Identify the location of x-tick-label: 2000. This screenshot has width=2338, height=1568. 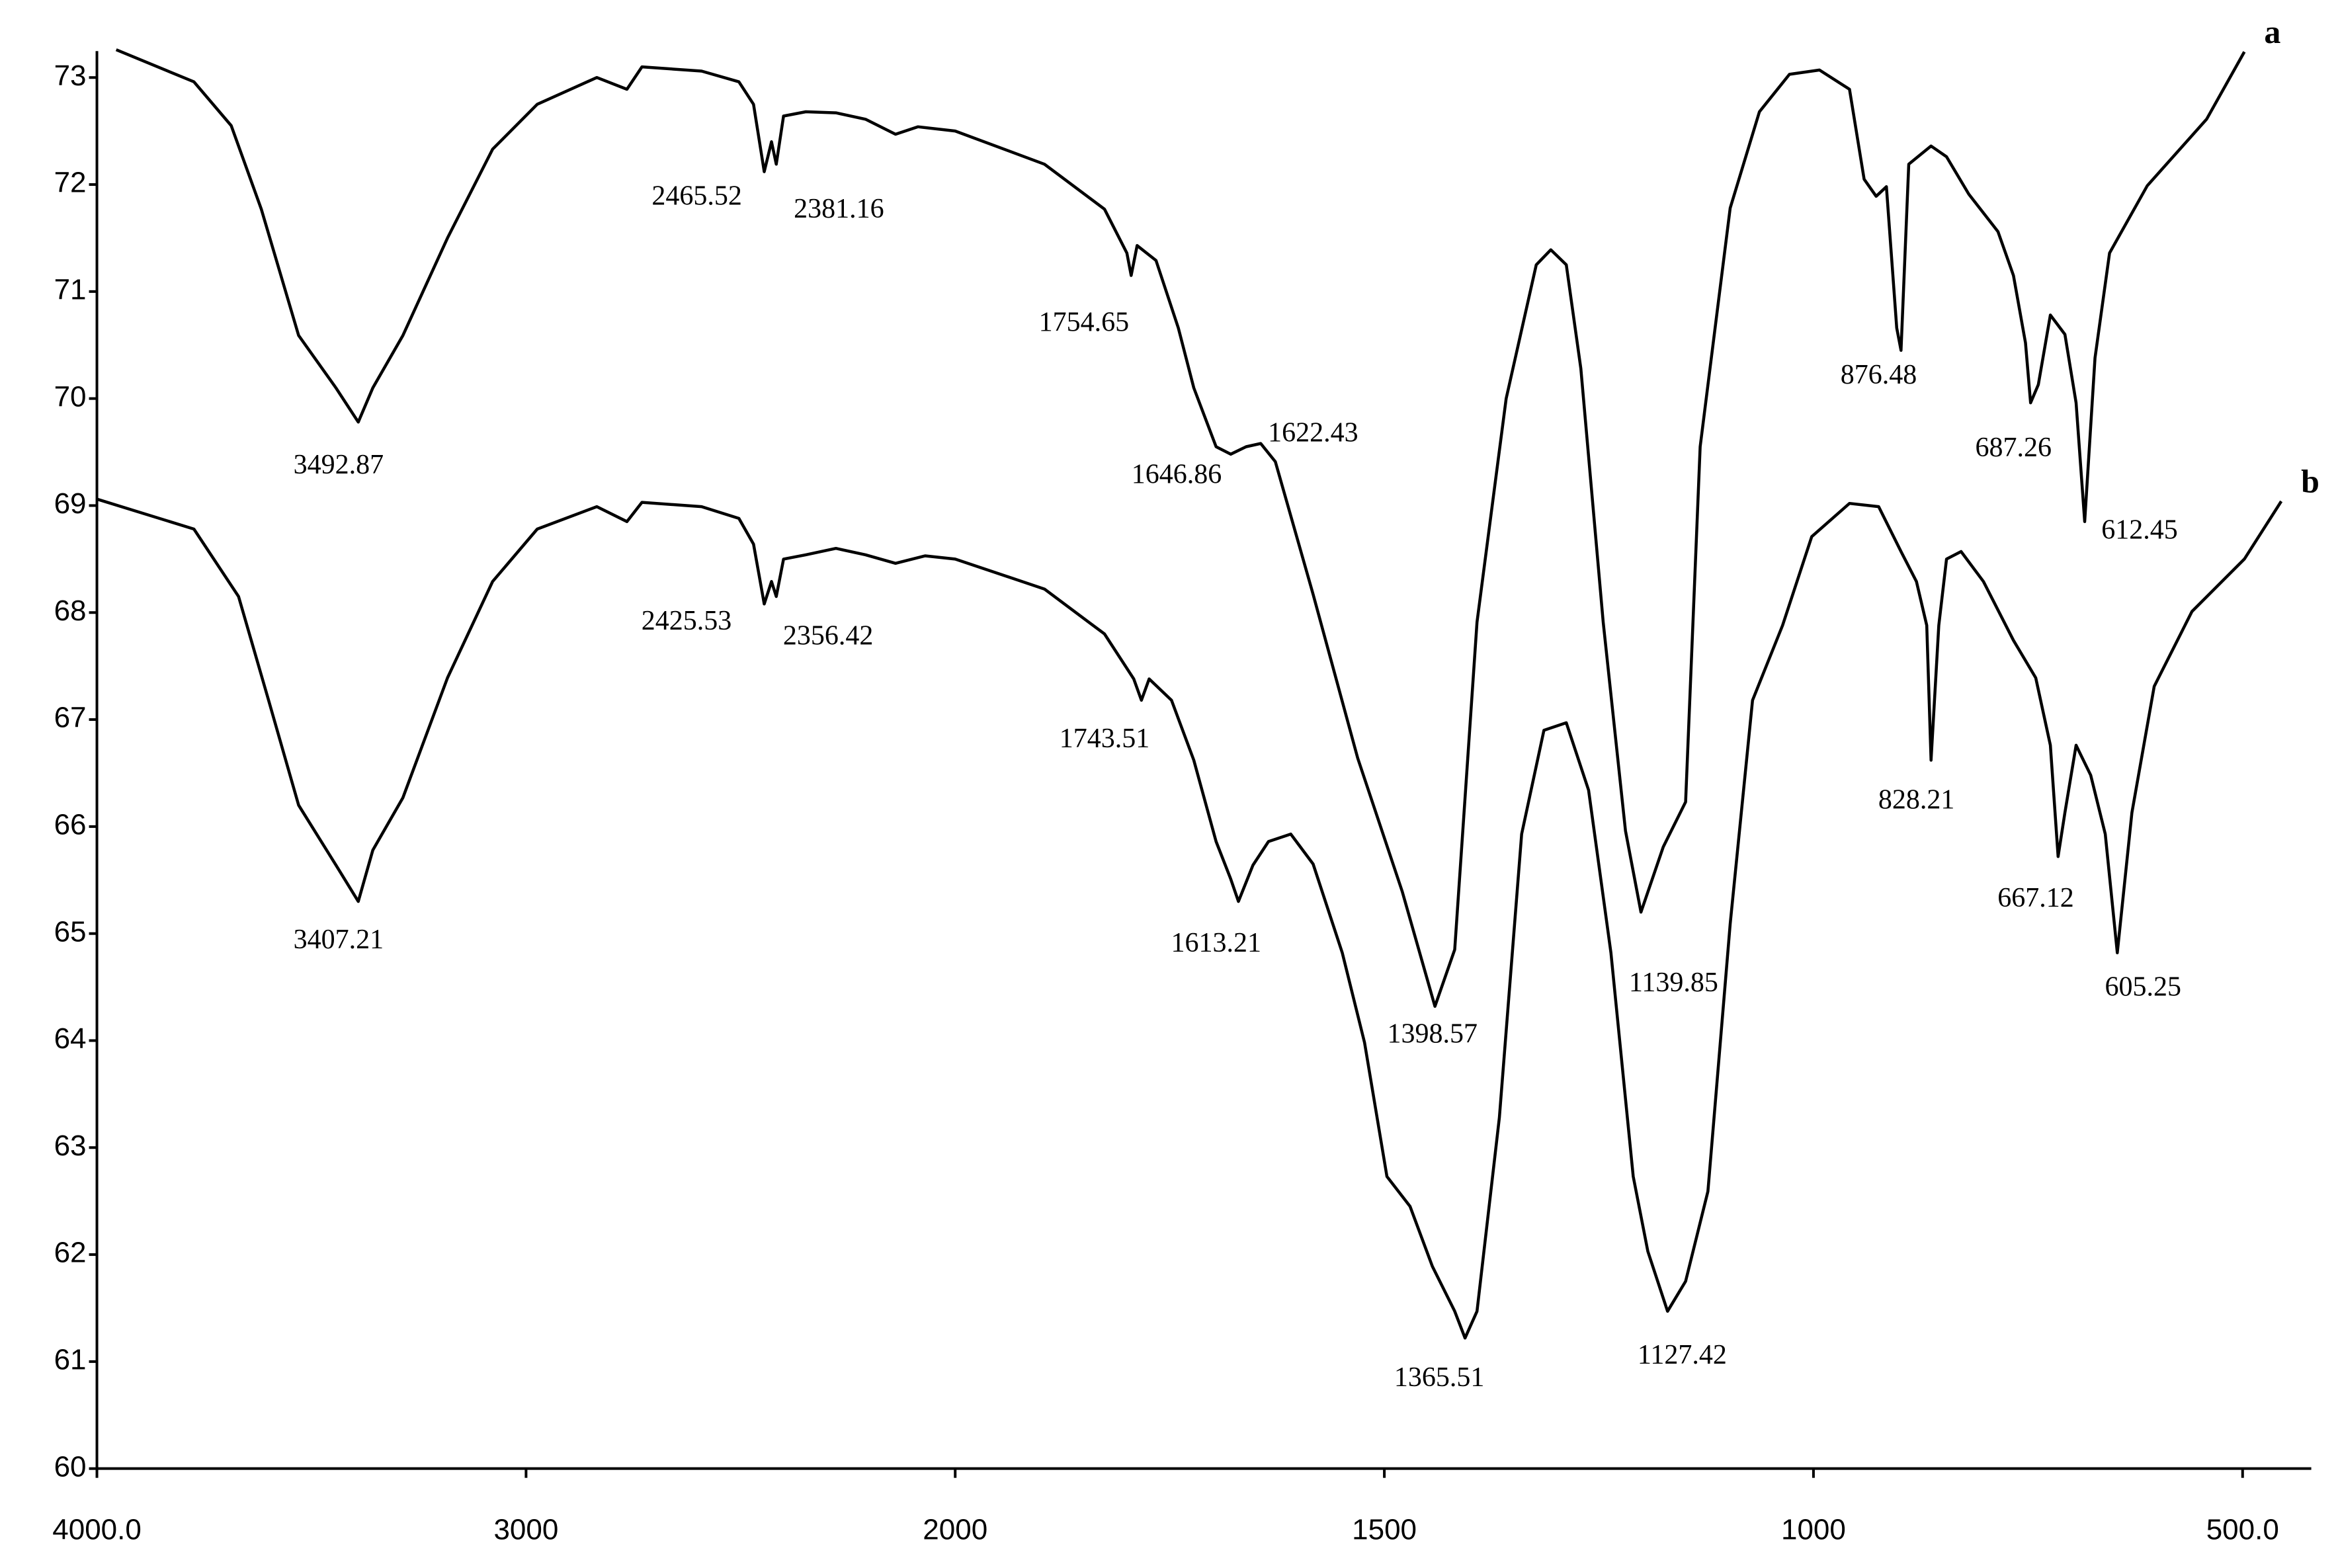
(955, 1529).